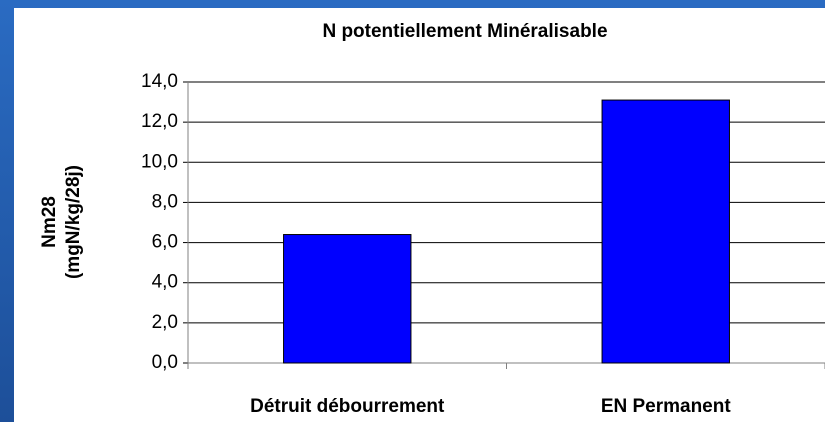 Image resolution: width=825 pixels, height=422 pixels. I want to click on x-tick-label: Détruit débourrement, so click(347, 406).